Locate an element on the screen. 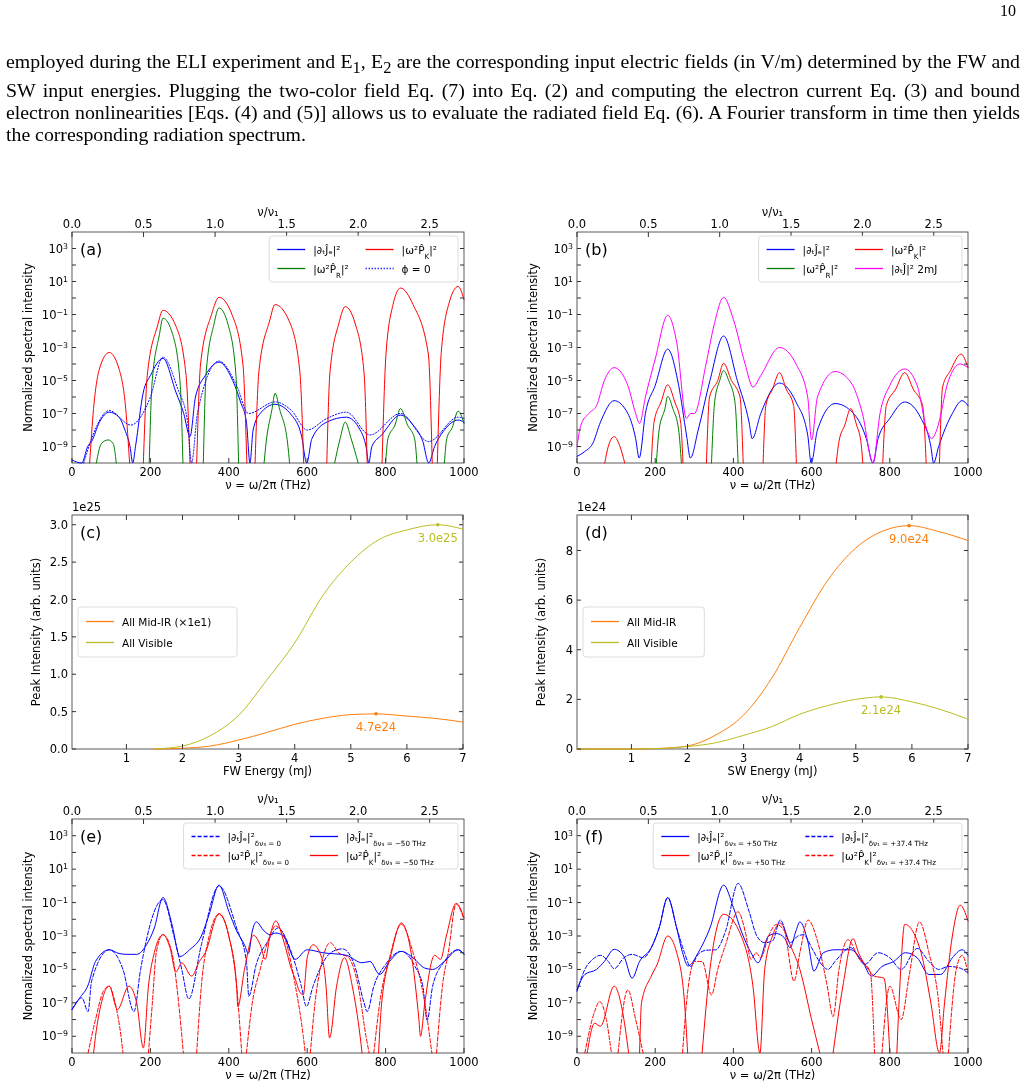 The width and height of the screenshot is (1028, 1085). legend-label: |∂ₜĴₑ|²$_{δν₃ = 0}$ is located at coordinates (254, 838).